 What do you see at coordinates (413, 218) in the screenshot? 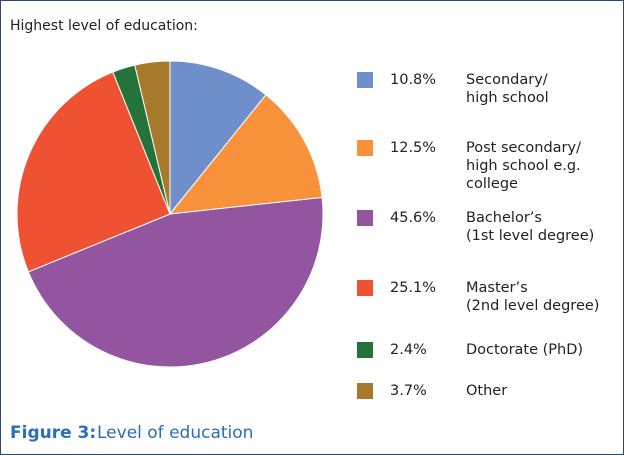
I see `legend-value: 45.6%` at bounding box center [413, 218].